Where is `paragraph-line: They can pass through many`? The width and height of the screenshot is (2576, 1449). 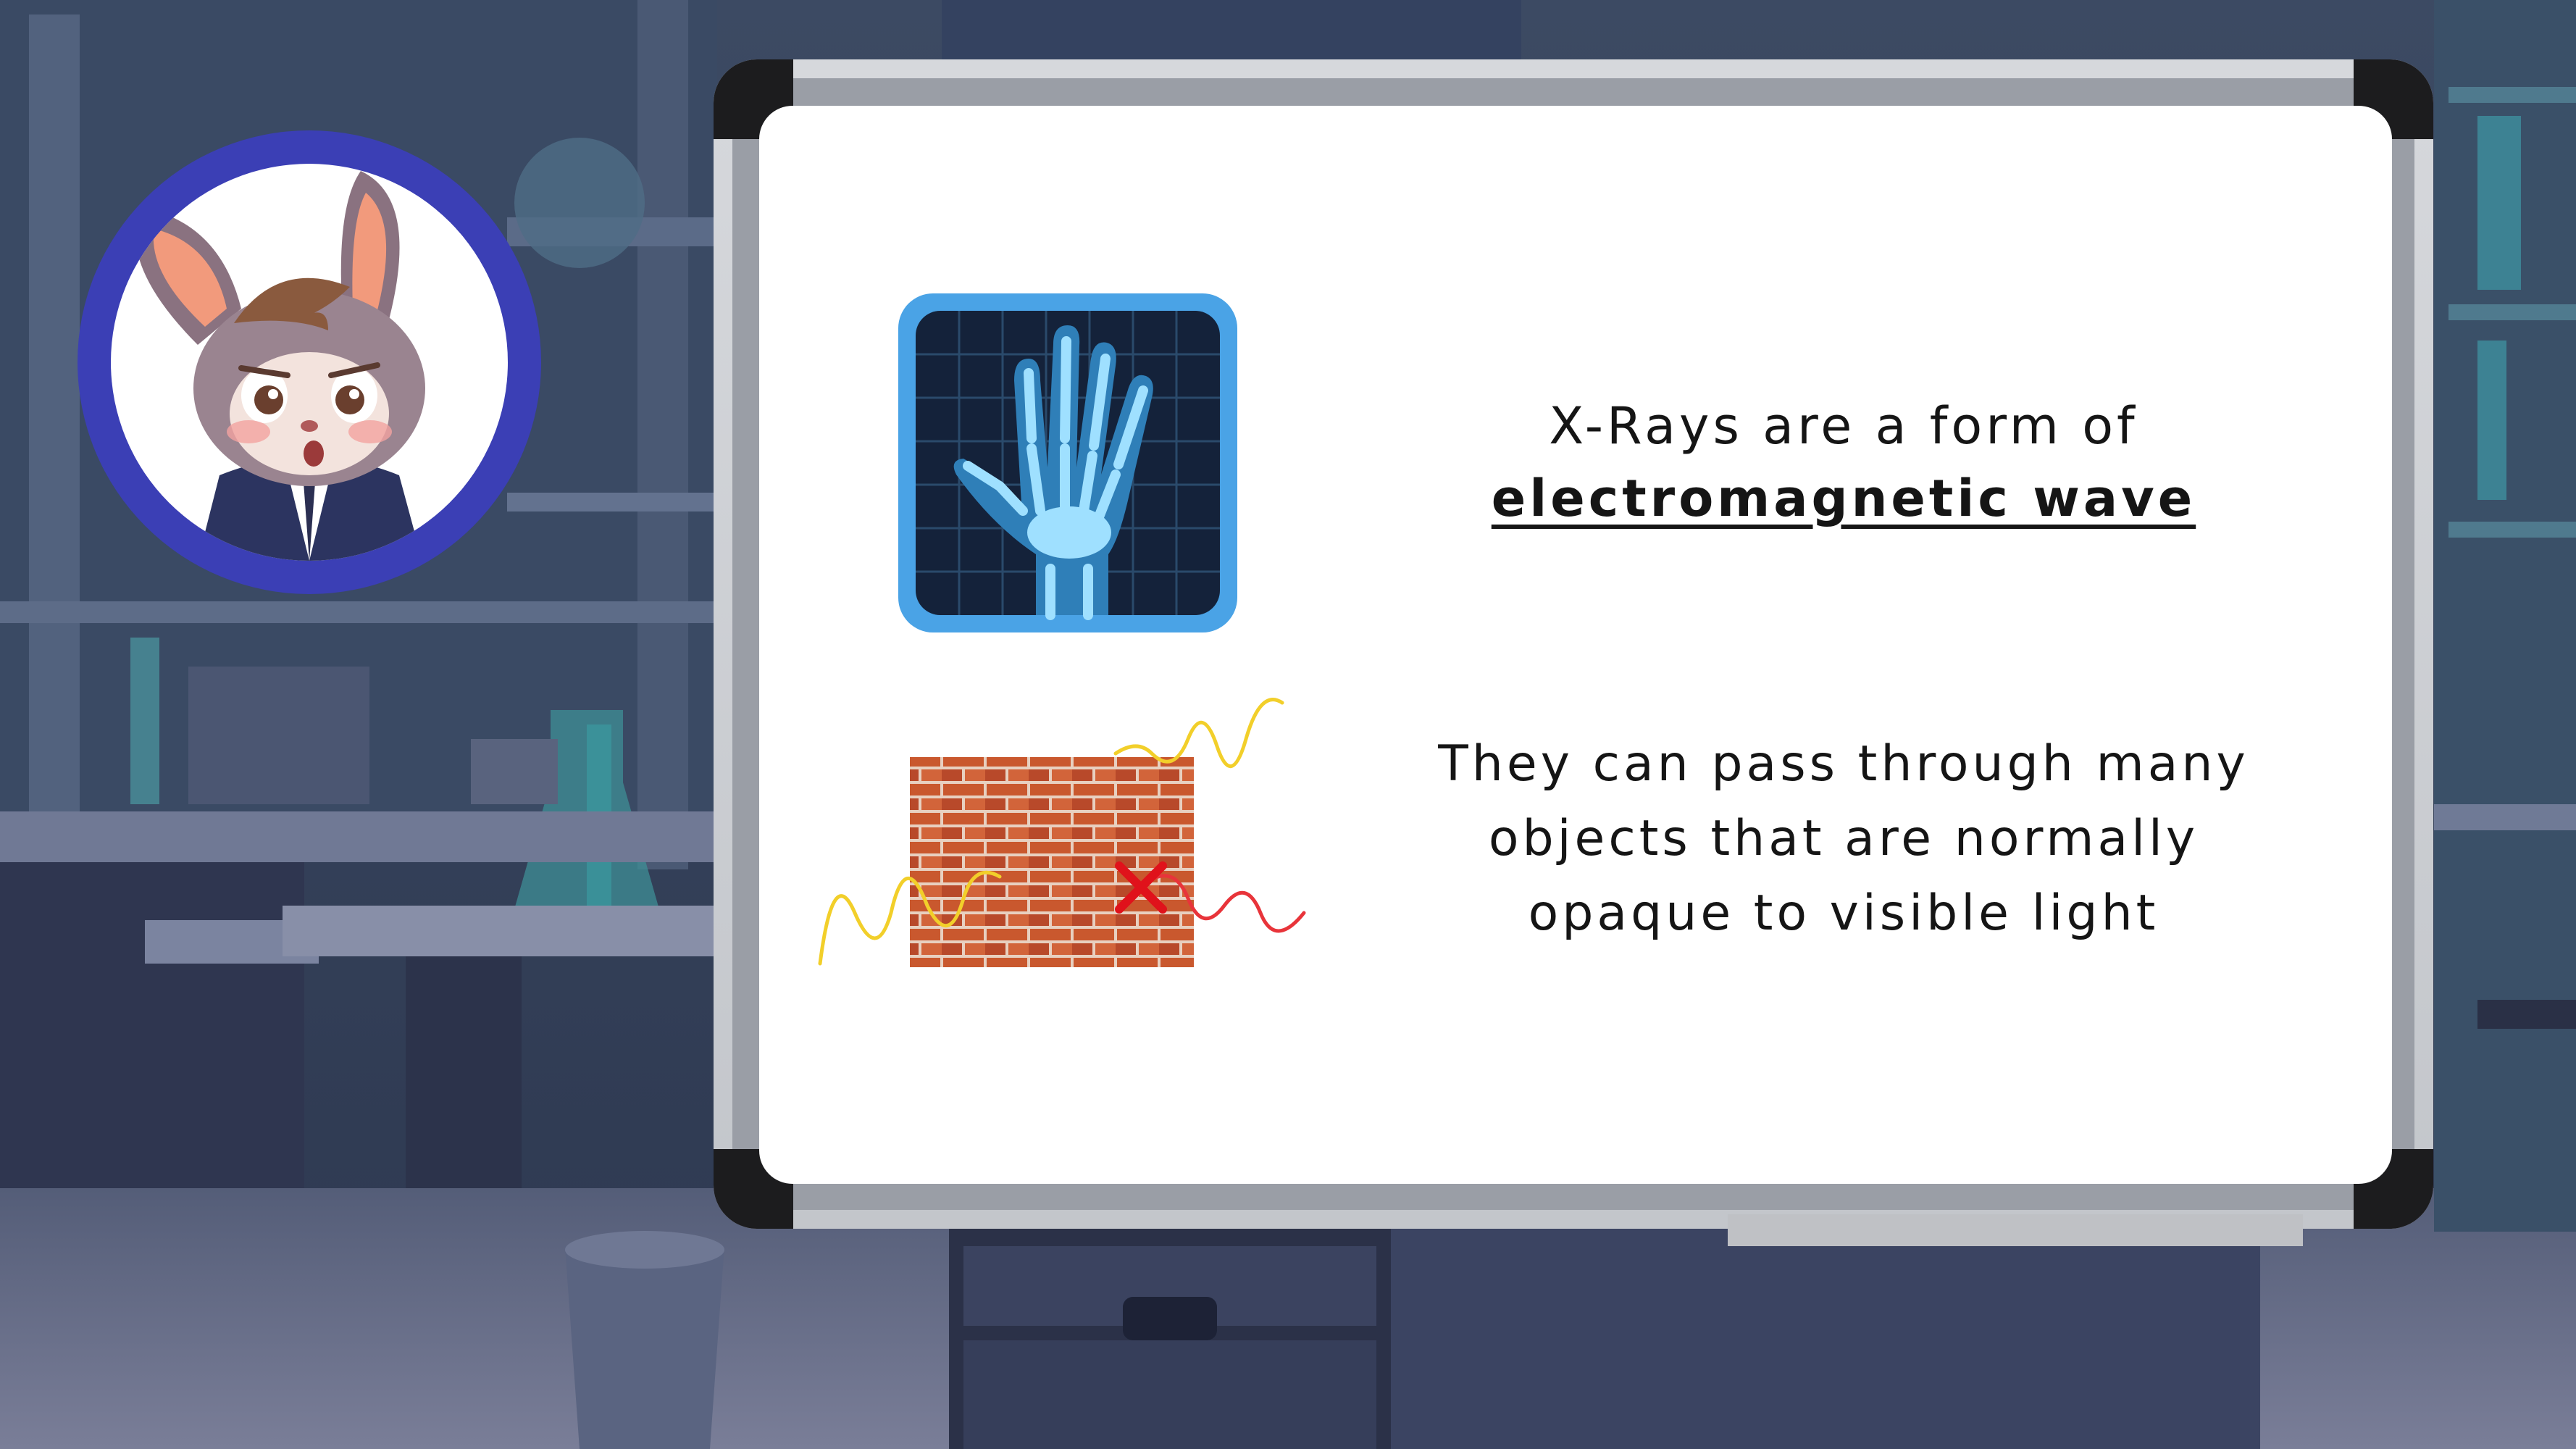 paragraph-line: They can pass through many is located at coordinates (1844, 764).